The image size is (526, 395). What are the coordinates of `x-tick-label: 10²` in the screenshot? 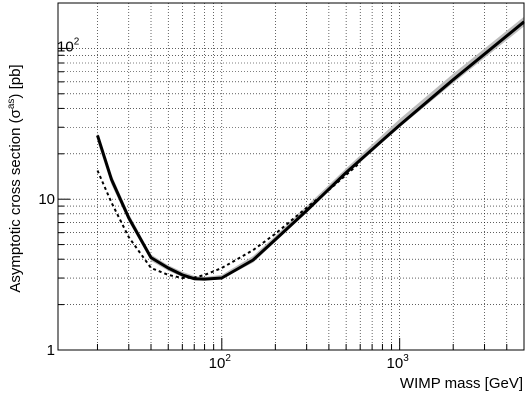 It's located at (220, 362).